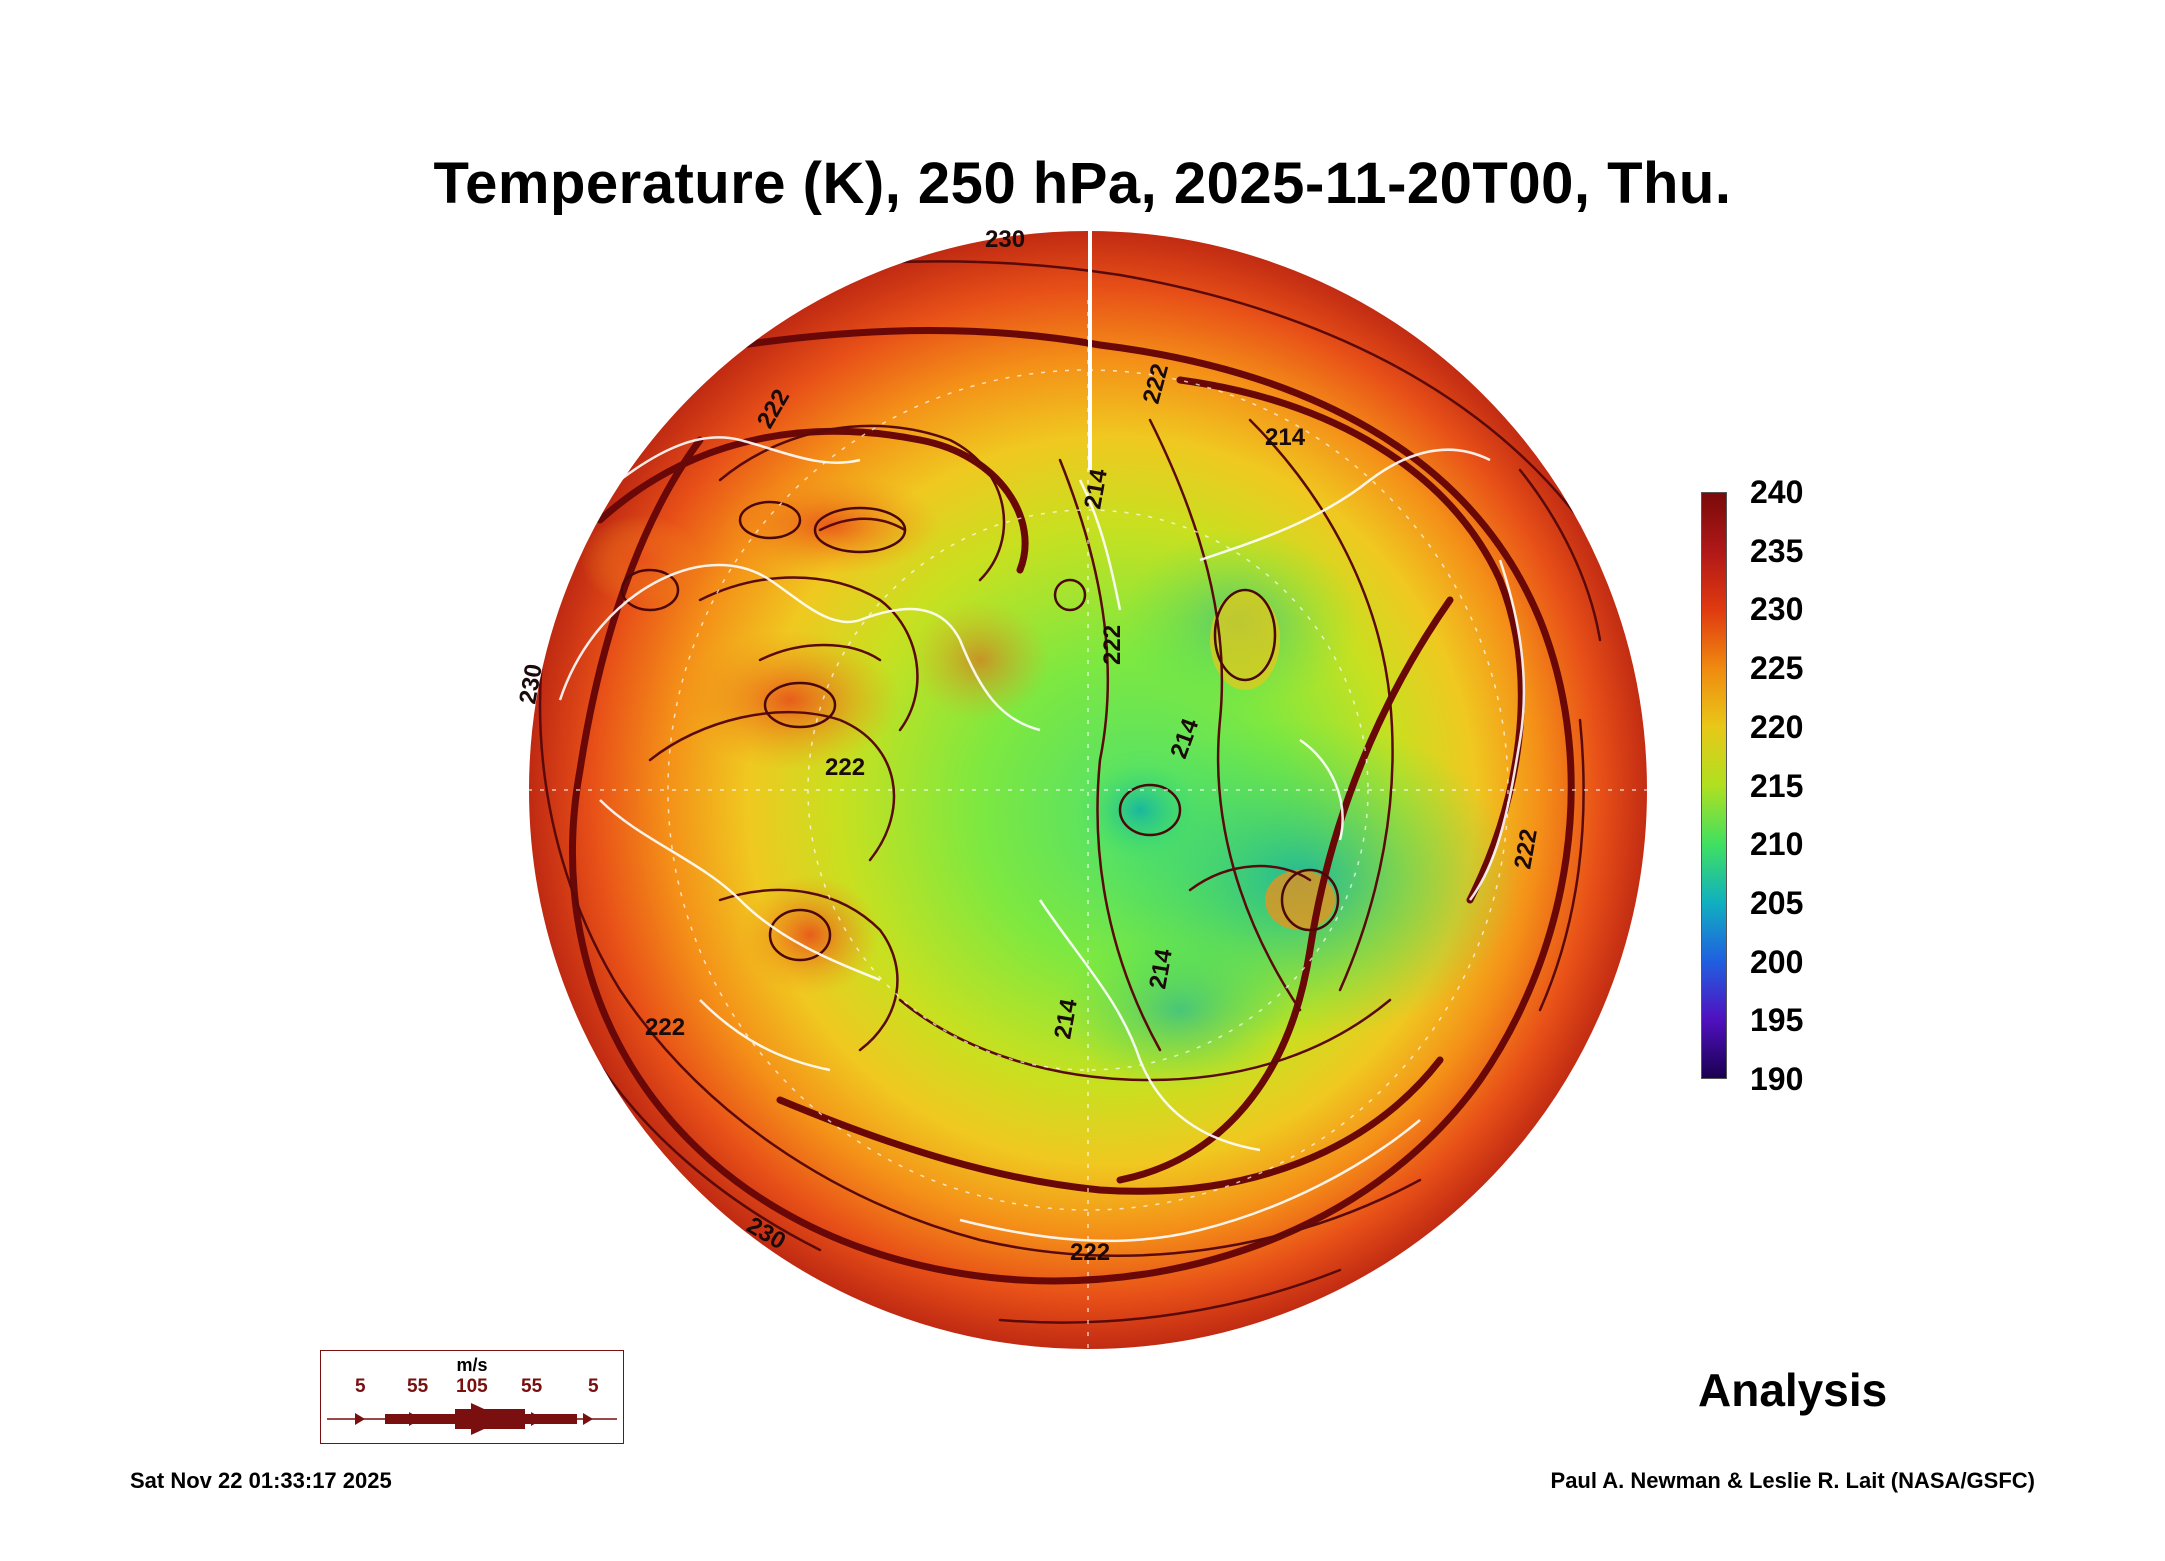  Describe the element at coordinates (1714, 785) in the screenshot. I see `colorbar` at that location.